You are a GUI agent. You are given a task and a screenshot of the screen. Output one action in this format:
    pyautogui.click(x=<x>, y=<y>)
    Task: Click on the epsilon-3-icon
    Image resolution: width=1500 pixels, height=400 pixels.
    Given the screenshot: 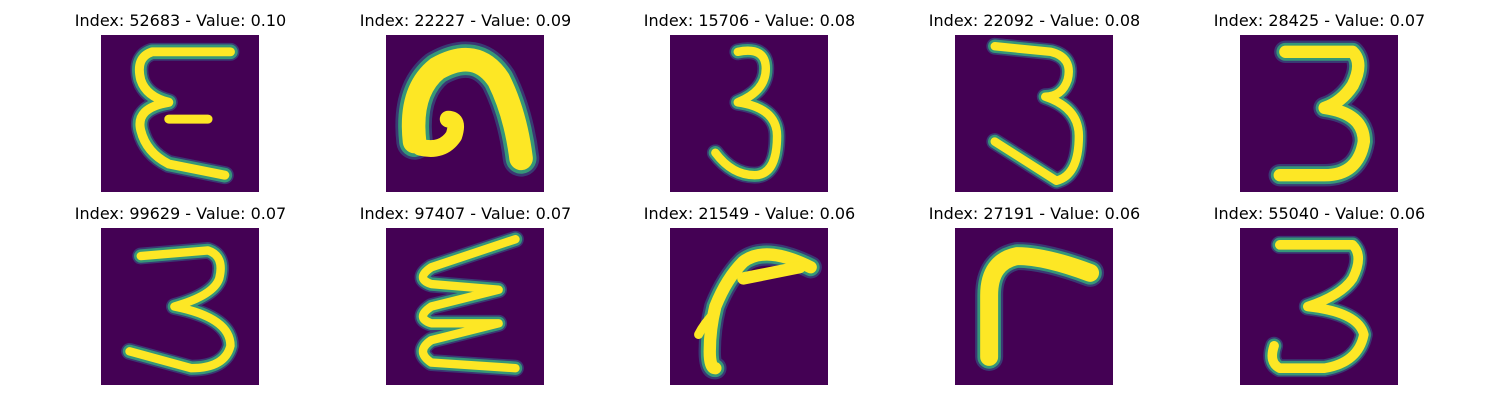 What is the action you would take?
    pyautogui.click(x=180, y=113)
    